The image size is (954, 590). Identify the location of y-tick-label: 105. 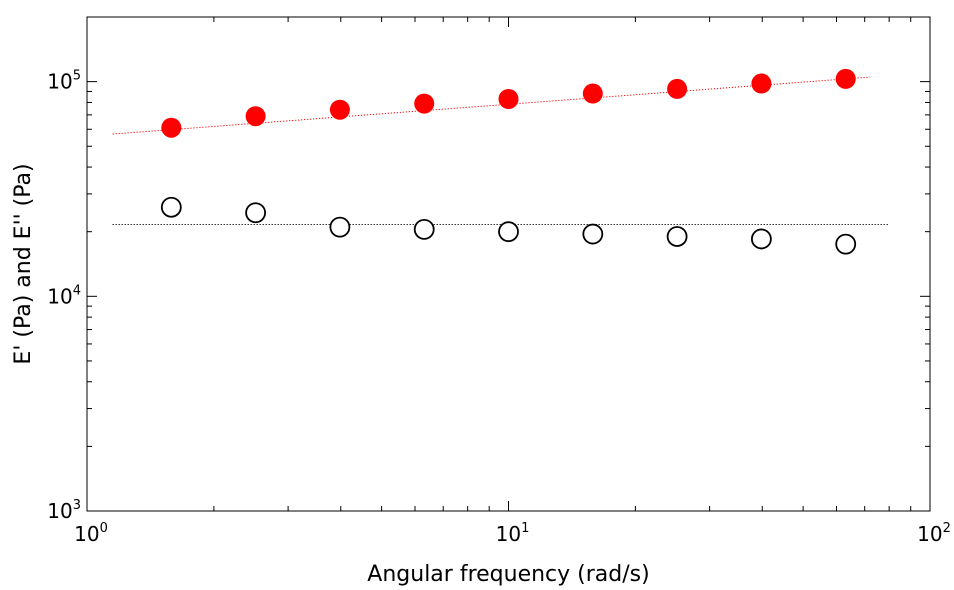
(64, 81).